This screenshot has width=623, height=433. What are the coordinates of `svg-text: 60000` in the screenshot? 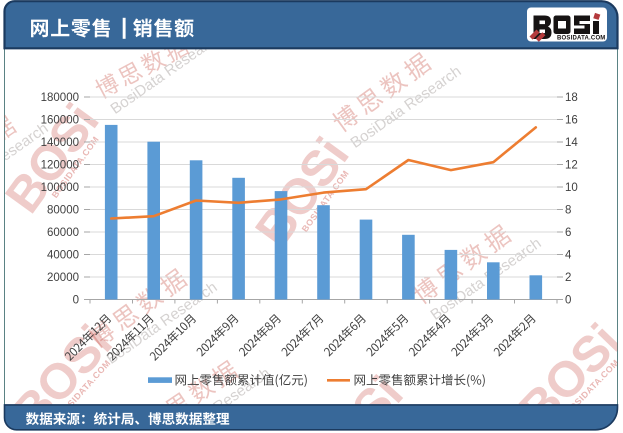 It's located at (63, 233).